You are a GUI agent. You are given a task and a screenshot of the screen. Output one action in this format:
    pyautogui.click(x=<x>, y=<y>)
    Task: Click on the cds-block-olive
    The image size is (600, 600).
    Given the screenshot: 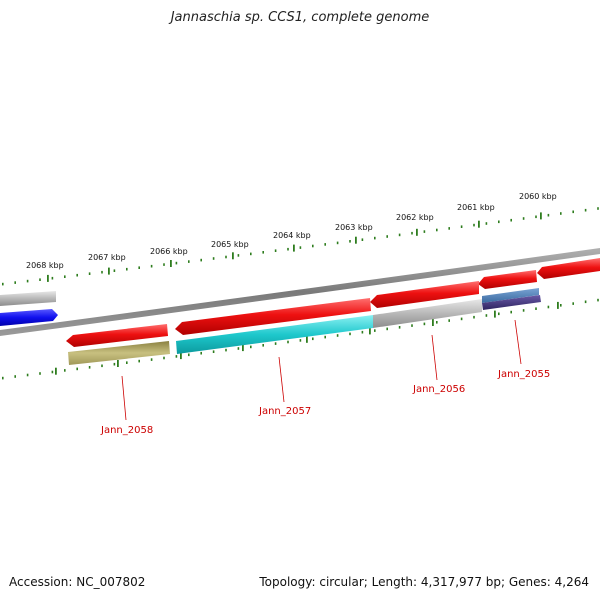 What is the action you would take?
    pyautogui.click(x=119, y=353)
    